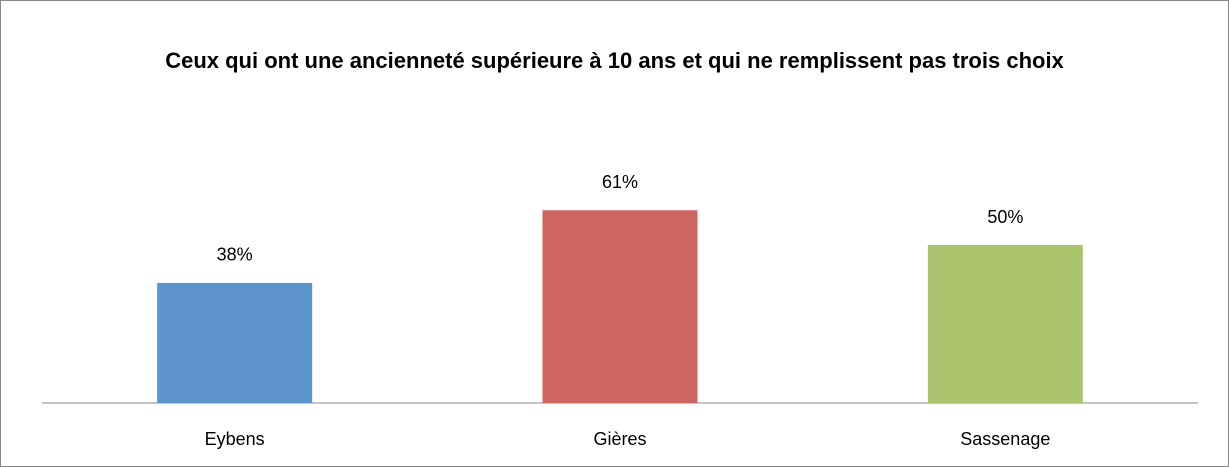 The image size is (1229, 467). I want to click on value-label: 50%, so click(1005, 217).